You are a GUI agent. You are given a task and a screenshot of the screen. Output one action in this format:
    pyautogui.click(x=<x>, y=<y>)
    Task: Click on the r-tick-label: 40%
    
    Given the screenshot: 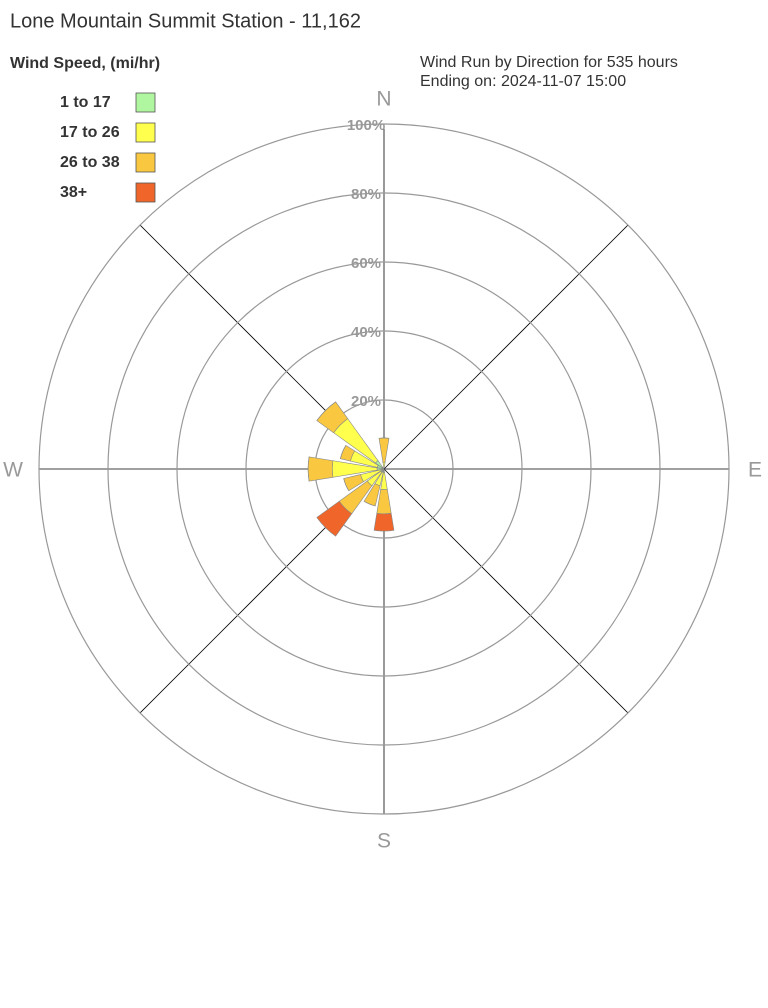 What is the action you would take?
    pyautogui.click(x=366, y=332)
    